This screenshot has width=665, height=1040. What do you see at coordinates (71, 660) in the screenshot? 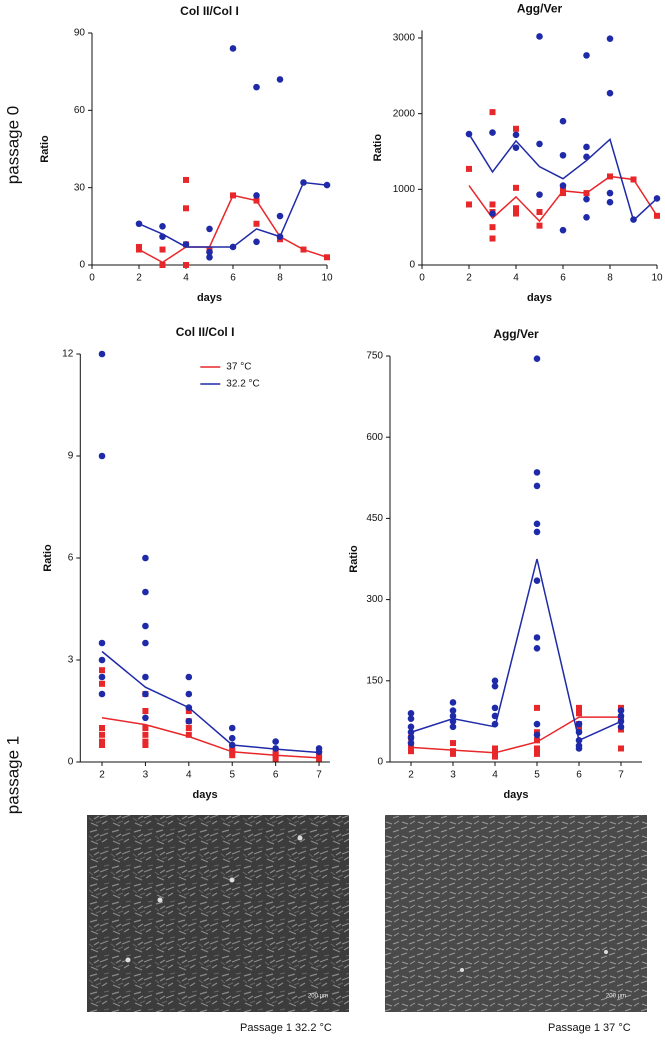
I see `y-tick-label: 3` at bounding box center [71, 660].